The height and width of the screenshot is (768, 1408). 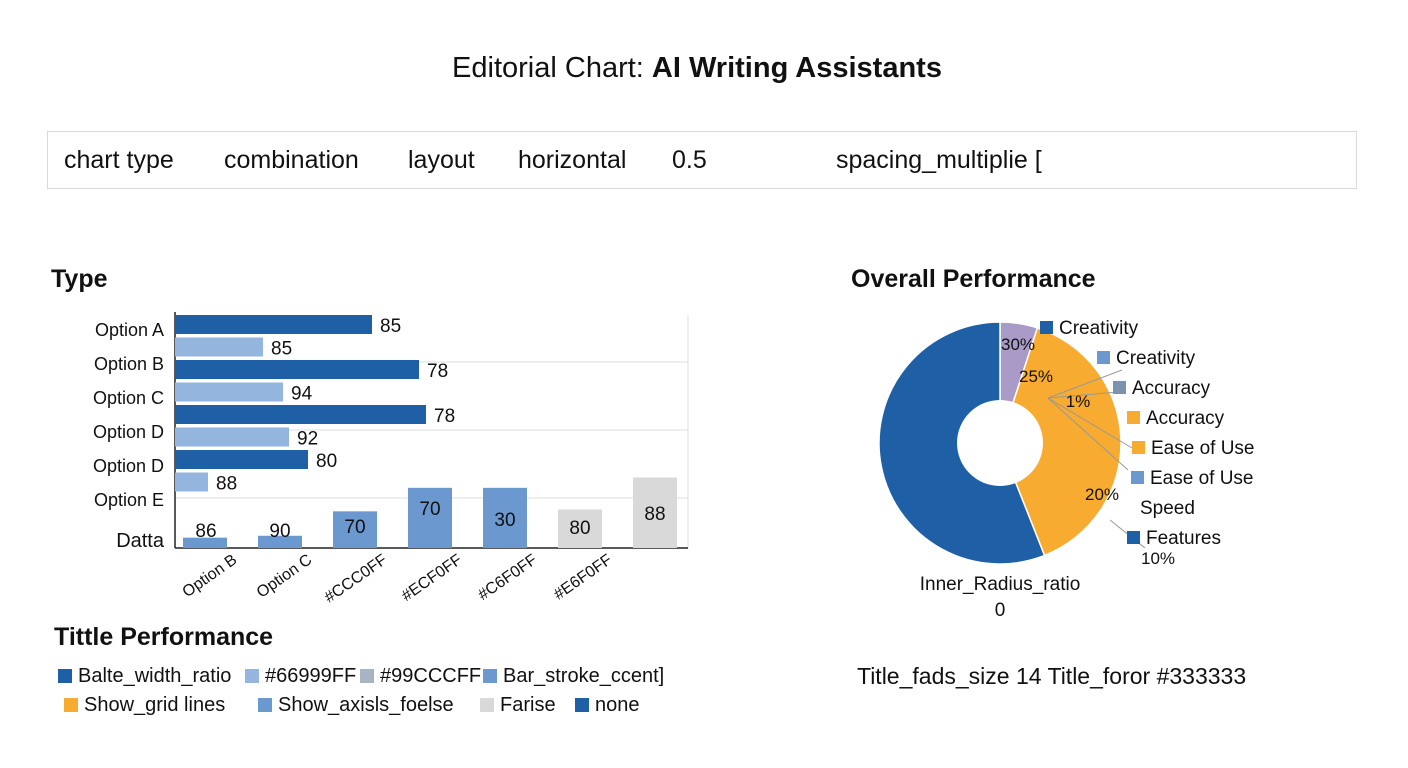 I want to click on bar-v-label-3: 70, so click(x=429, y=509).